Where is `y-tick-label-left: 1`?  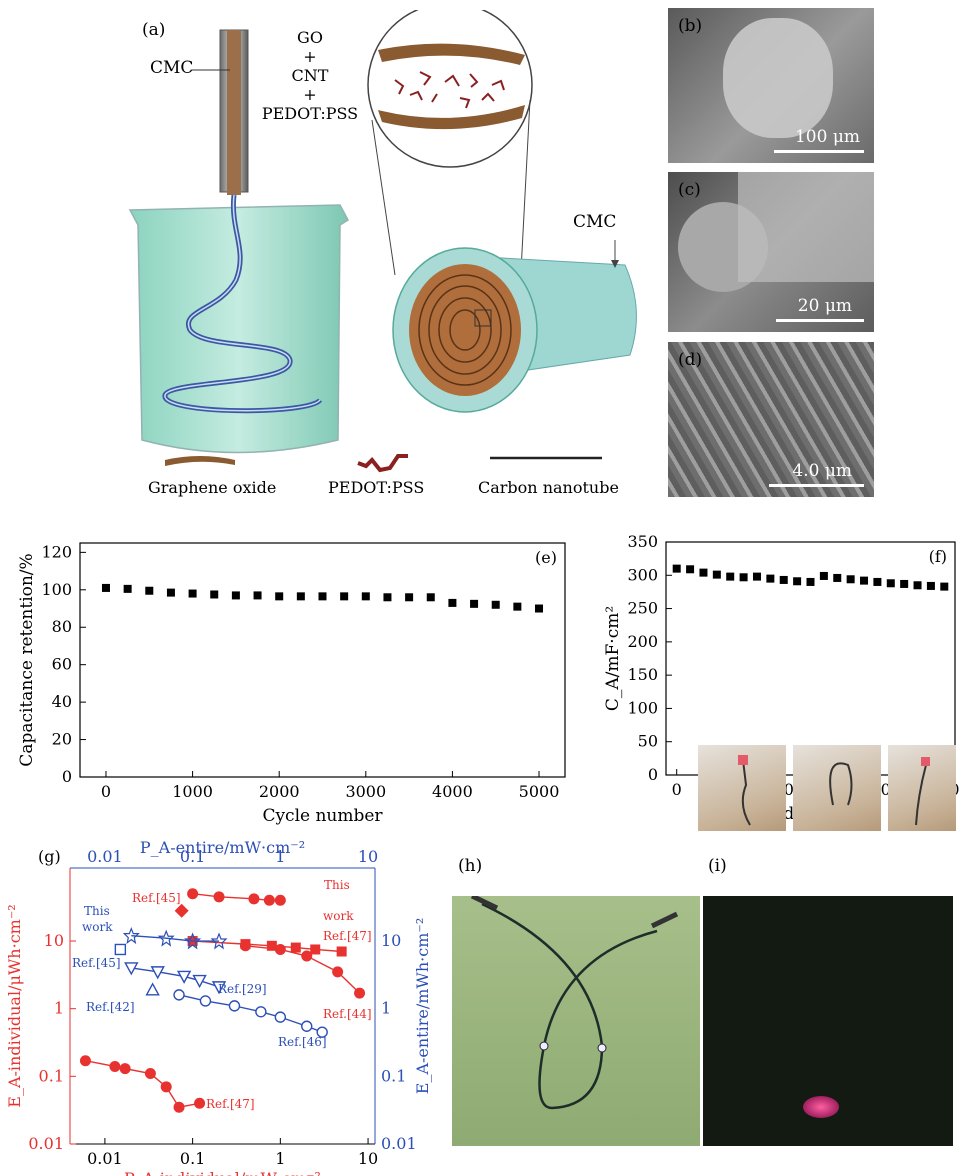 y-tick-label-left: 1 is located at coordinates (59, 1008).